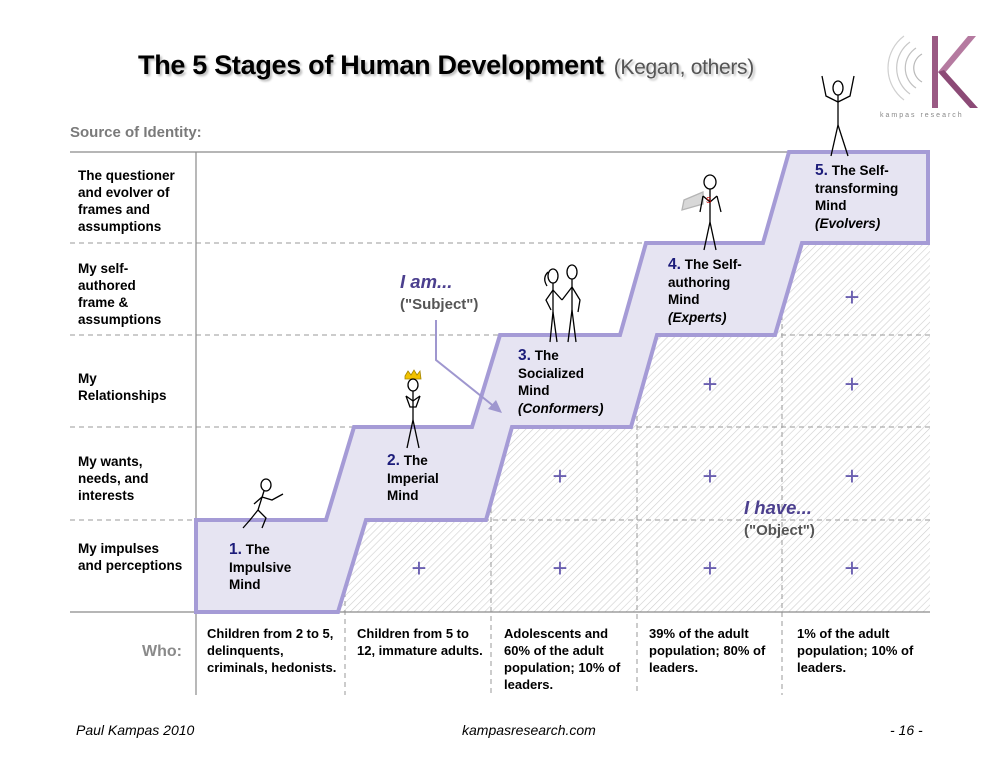 The width and height of the screenshot is (1008, 768). What do you see at coordinates (906, 730) in the screenshot?
I see `footer-page-number: - 16 -` at bounding box center [906, 730].